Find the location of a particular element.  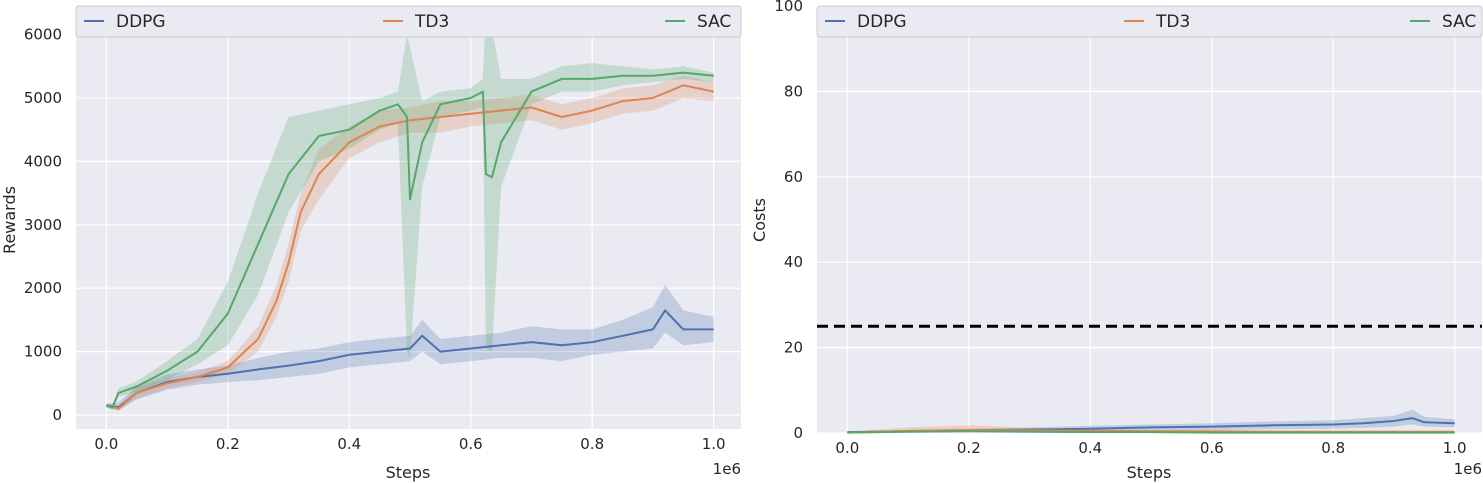

sac-line is located at coordinates (1151, 432).